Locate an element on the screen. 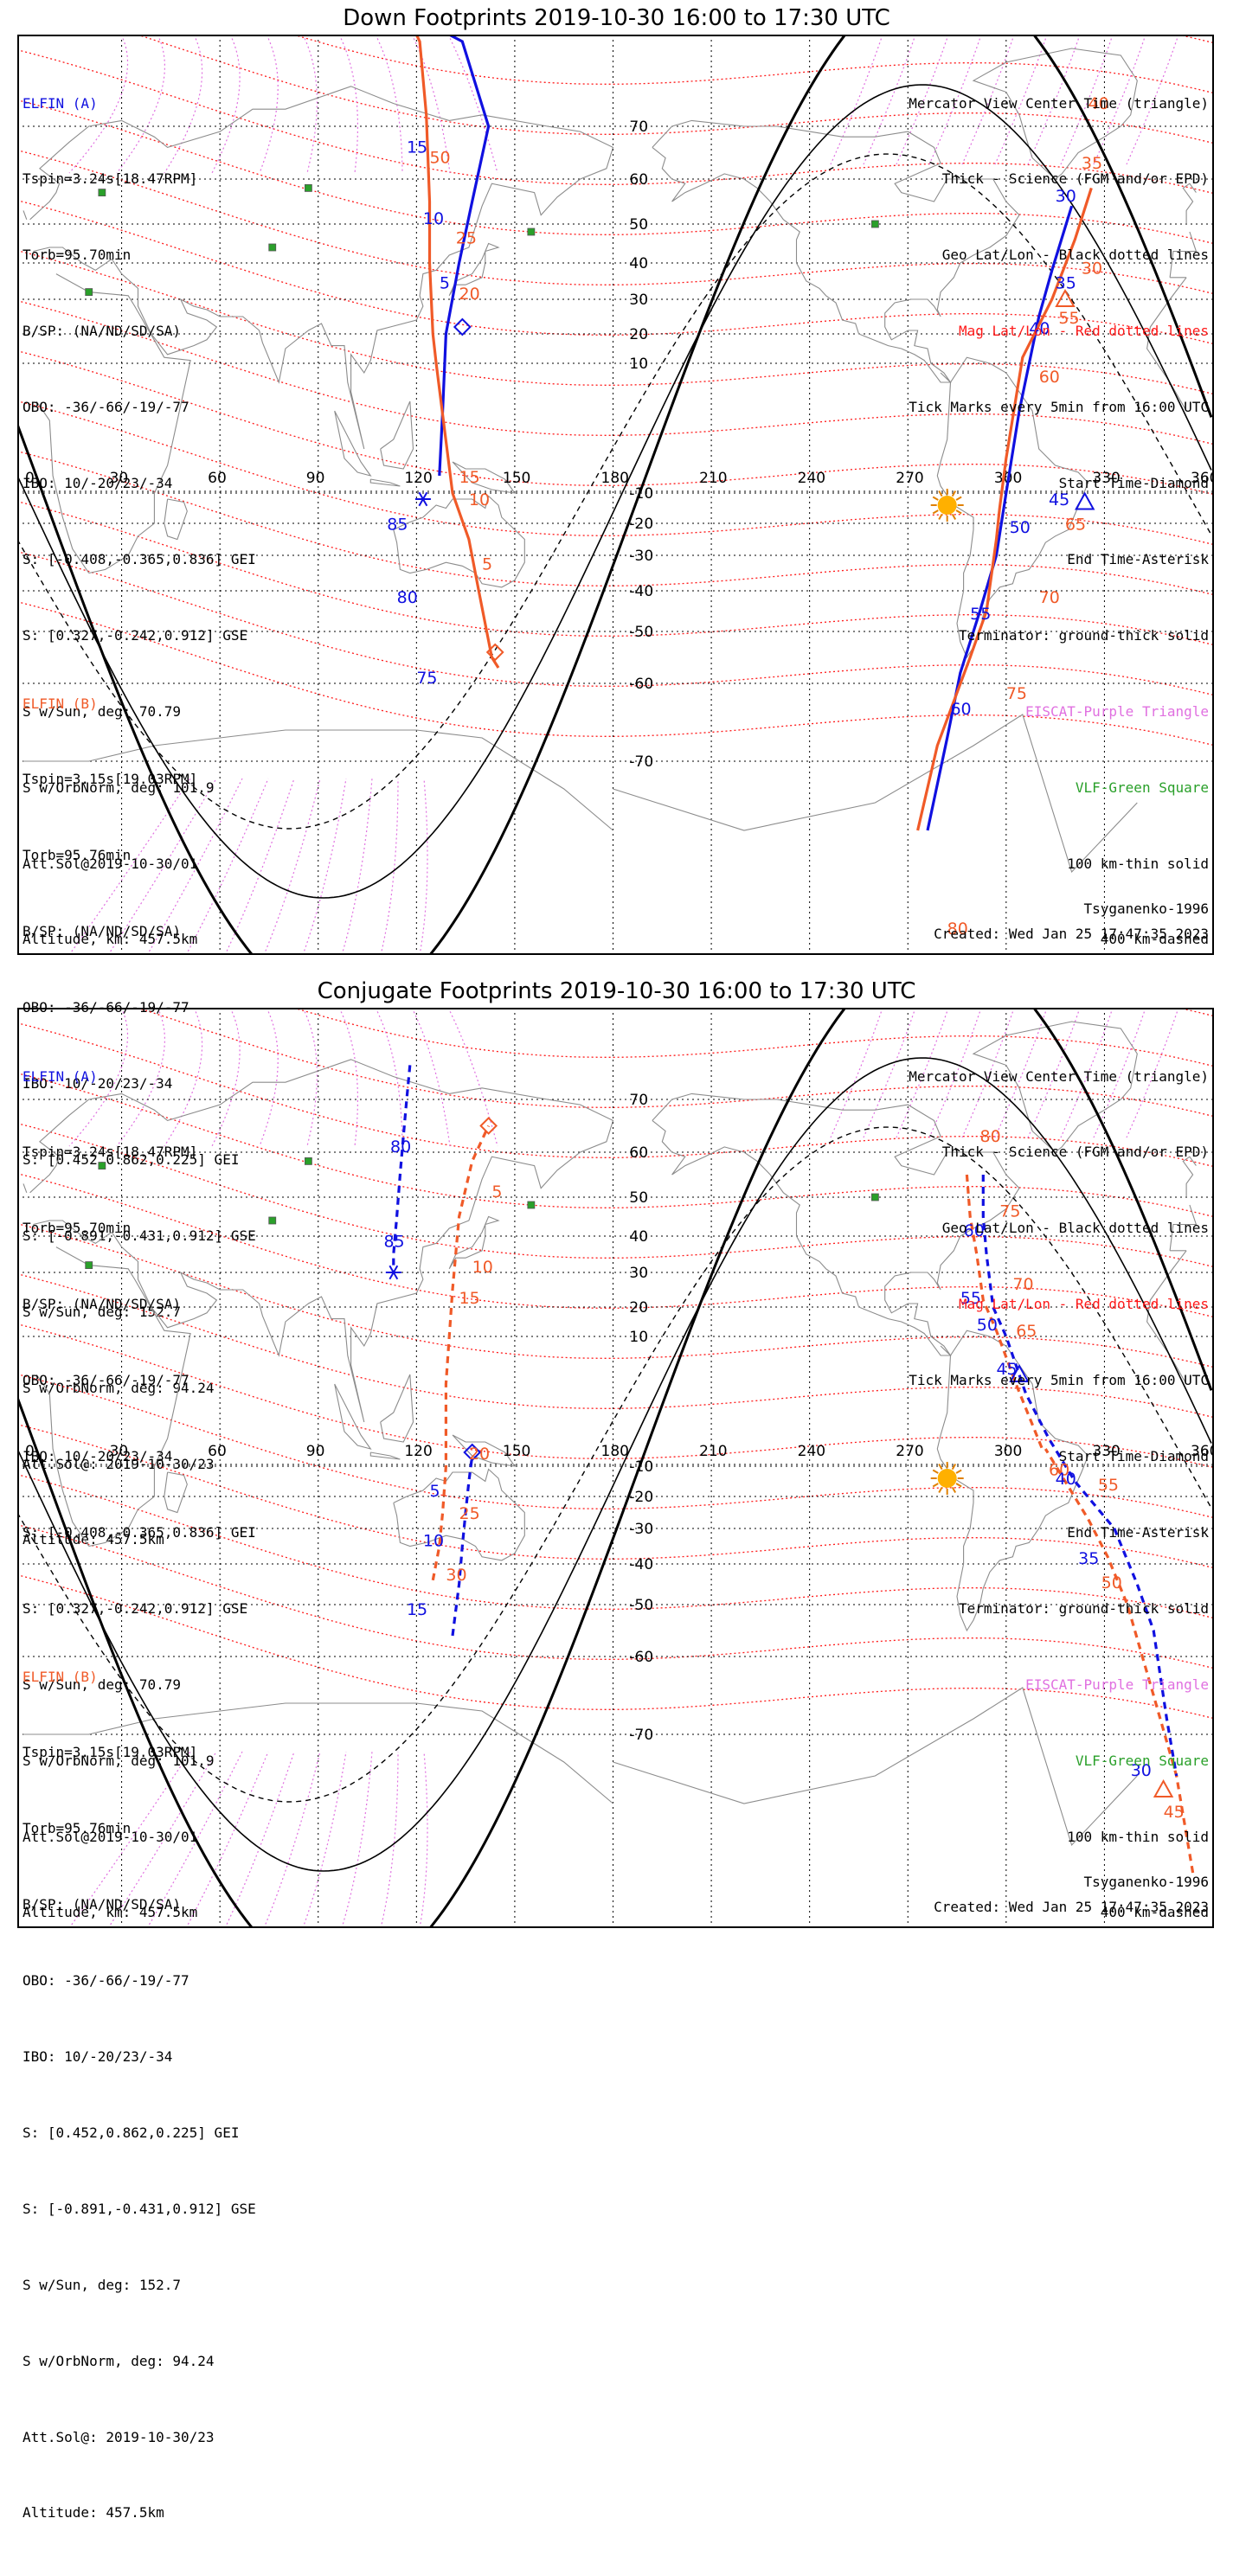  elfin-b-bsp: B/SP: (NA/ND/SD/SA) is located at coordinates (102, 931).